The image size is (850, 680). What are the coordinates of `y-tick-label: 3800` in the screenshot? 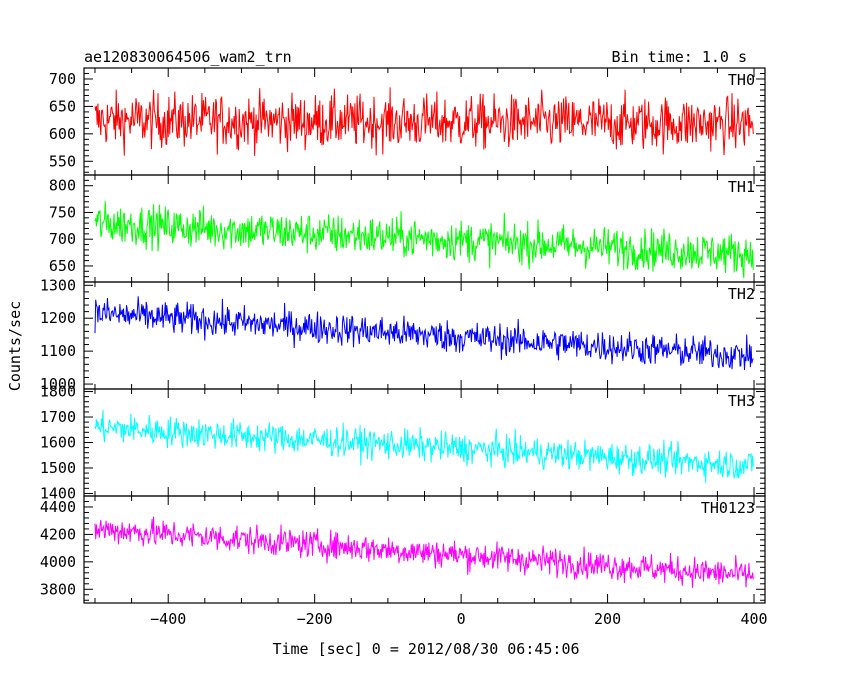 It's located at (58, 589).